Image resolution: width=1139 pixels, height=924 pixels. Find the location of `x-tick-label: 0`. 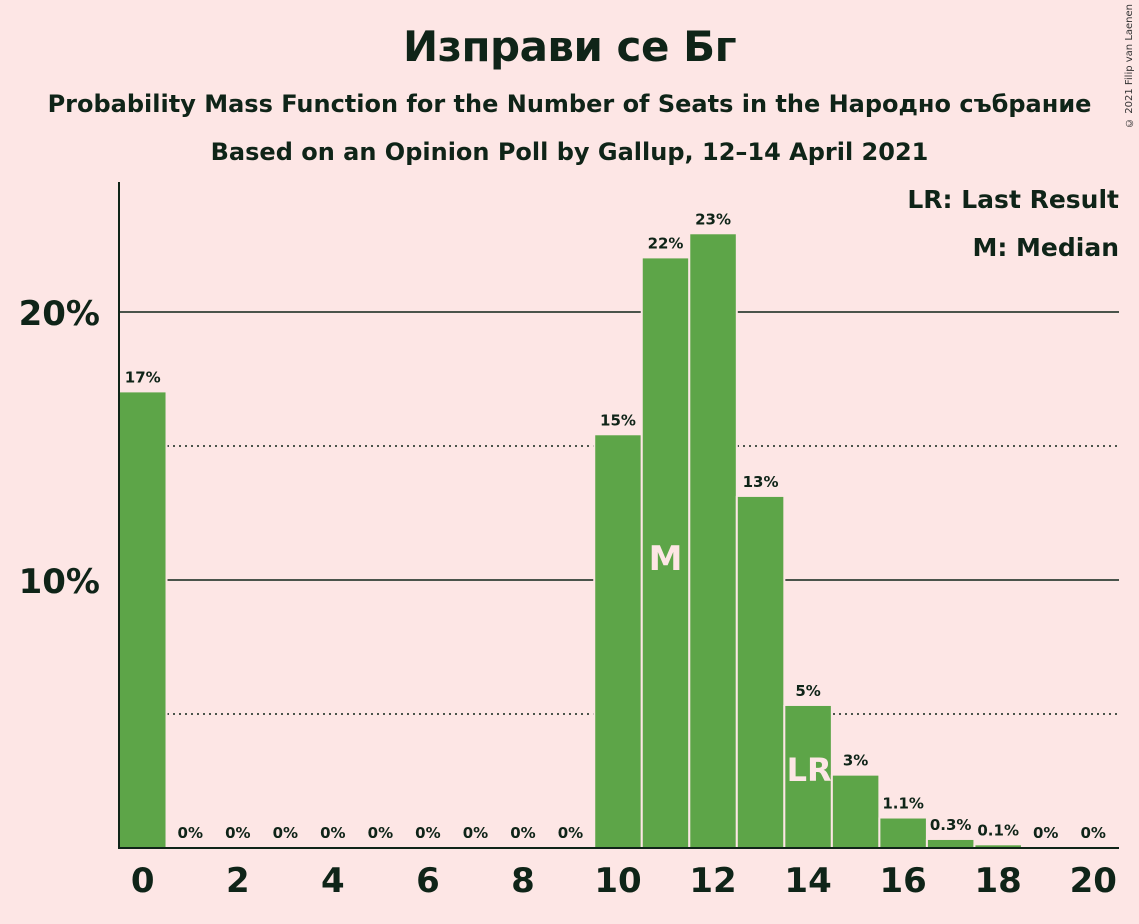

x-tick-label: 0 is located at coordinates (143, 881).